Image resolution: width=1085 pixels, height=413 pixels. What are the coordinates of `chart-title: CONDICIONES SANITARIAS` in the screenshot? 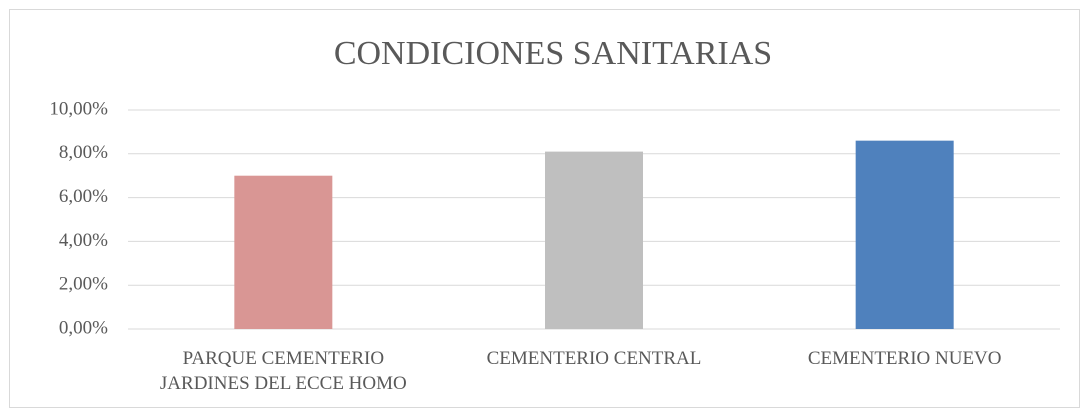 It's located at (553, 53).